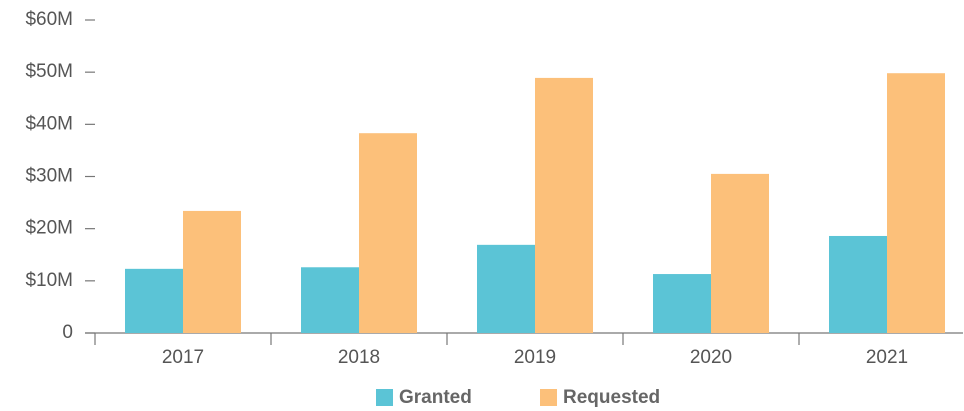  I want to click on y-tick-label: $20M, so click(49, 228).